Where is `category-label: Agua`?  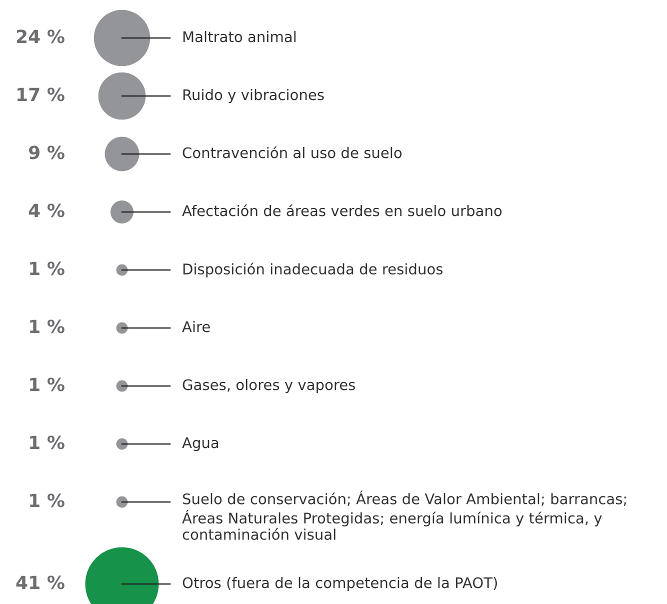 category-label: Agua is located at coordinates (200, 444).